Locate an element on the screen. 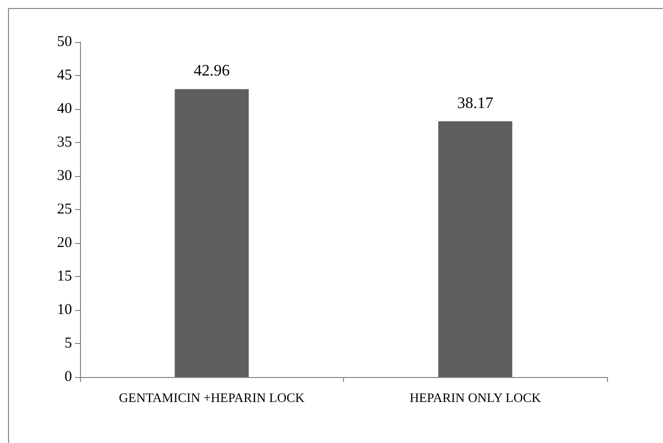 This screenshot has width=663, height=443. y-tick-label: 35 is located at coordinates (64, 142).